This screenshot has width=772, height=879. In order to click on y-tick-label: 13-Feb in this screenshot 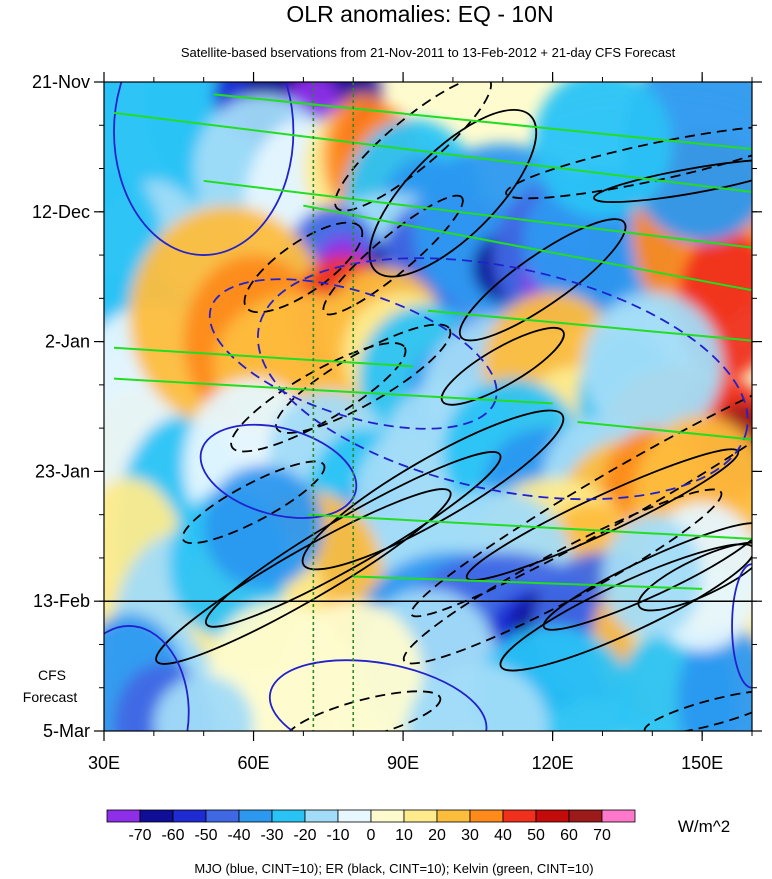, I will do `click(61, 601)`.